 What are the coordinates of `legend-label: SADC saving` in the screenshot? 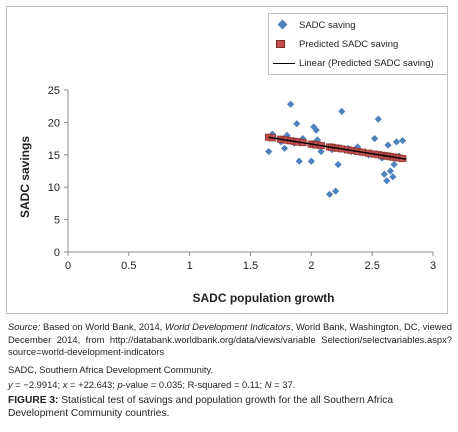 It's located at (327, 25).